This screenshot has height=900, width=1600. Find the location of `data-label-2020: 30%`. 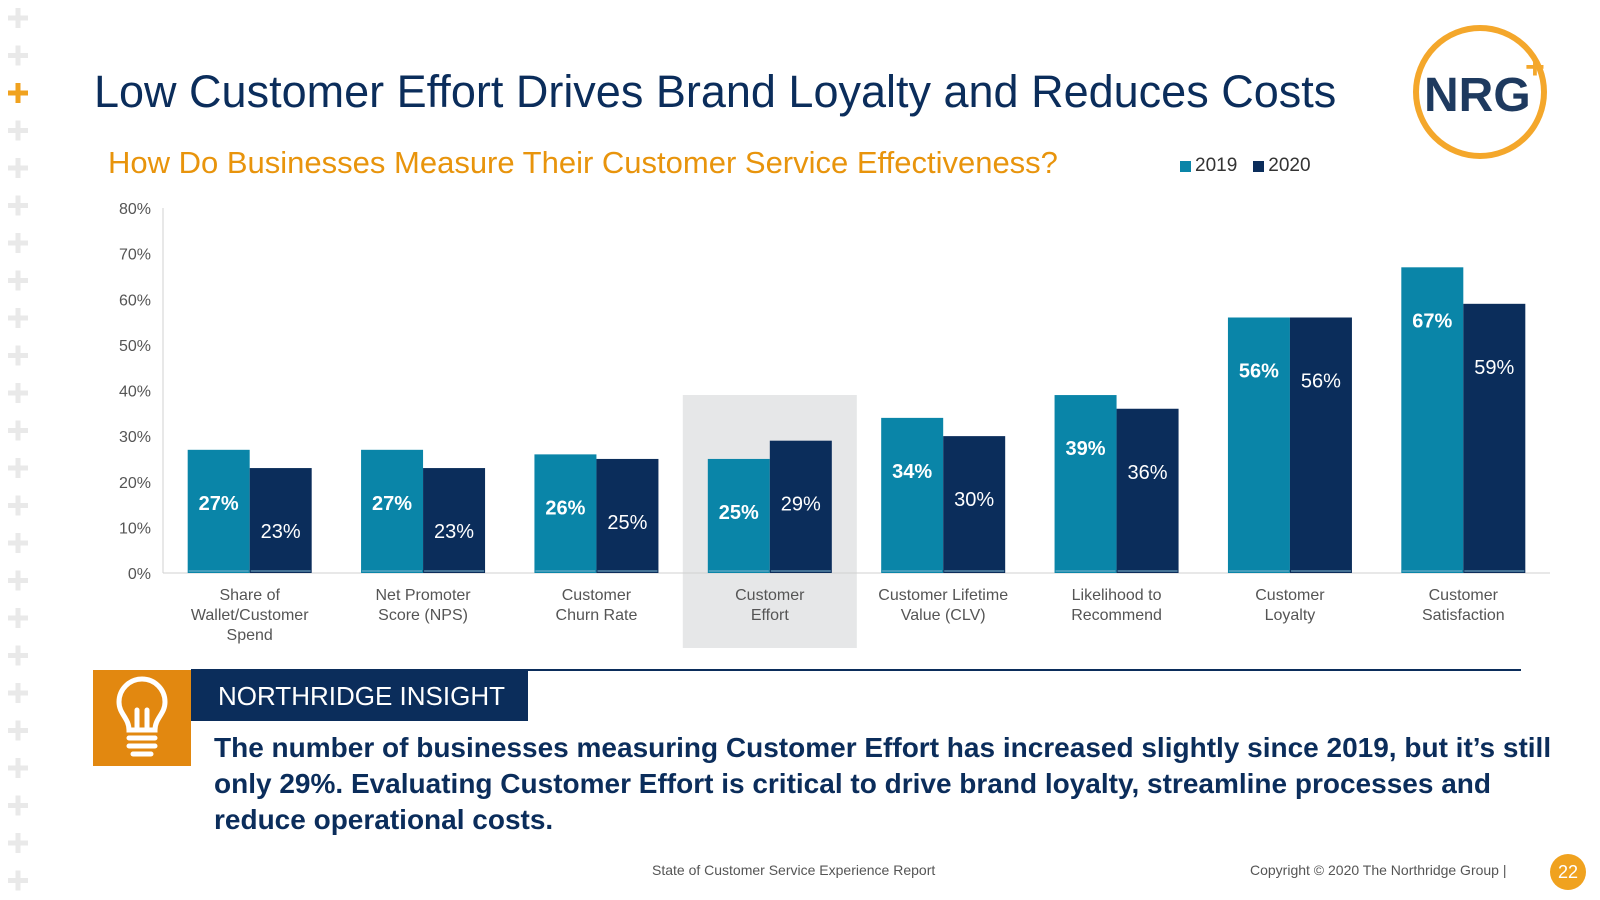

data-label-2020: 30% is located at coordinates (974, 500).